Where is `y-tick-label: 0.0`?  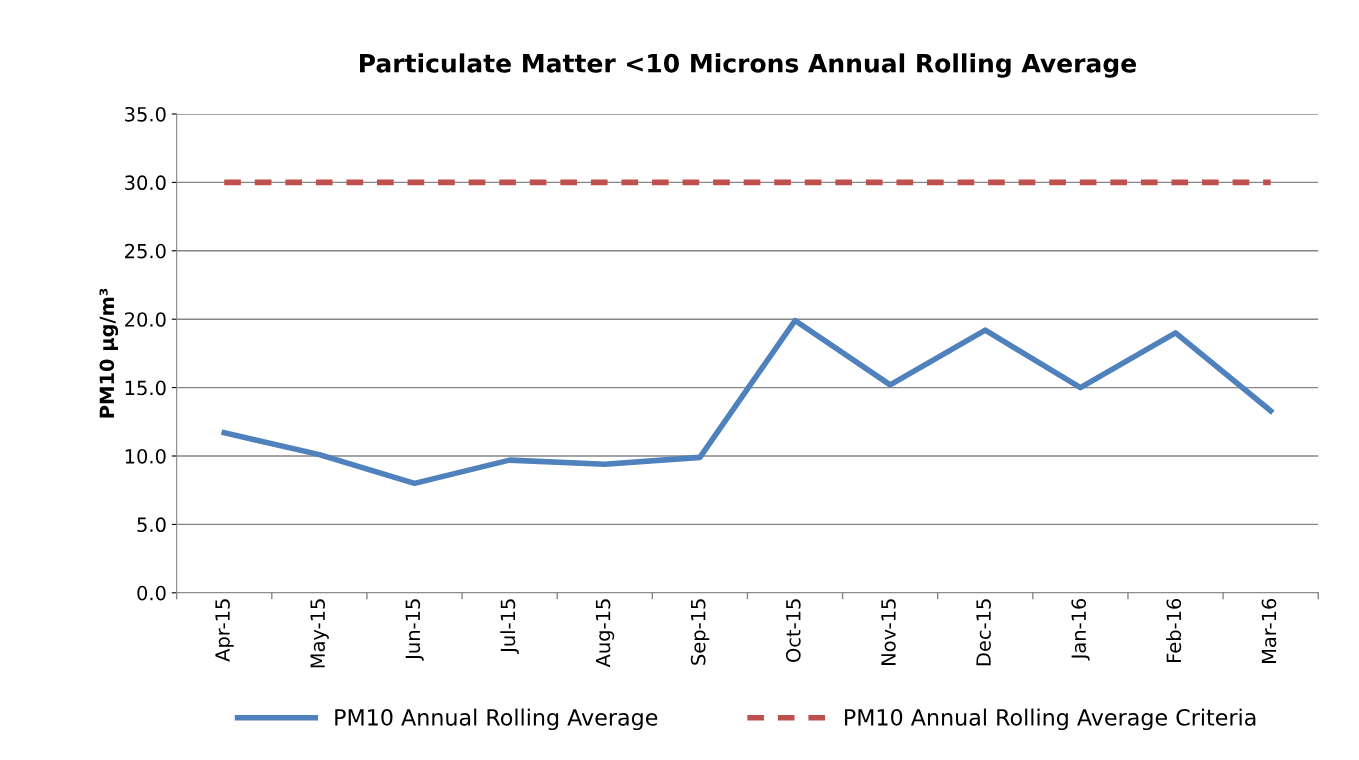
y-tick-label: 0.0 is located at coordinates (151, 593).